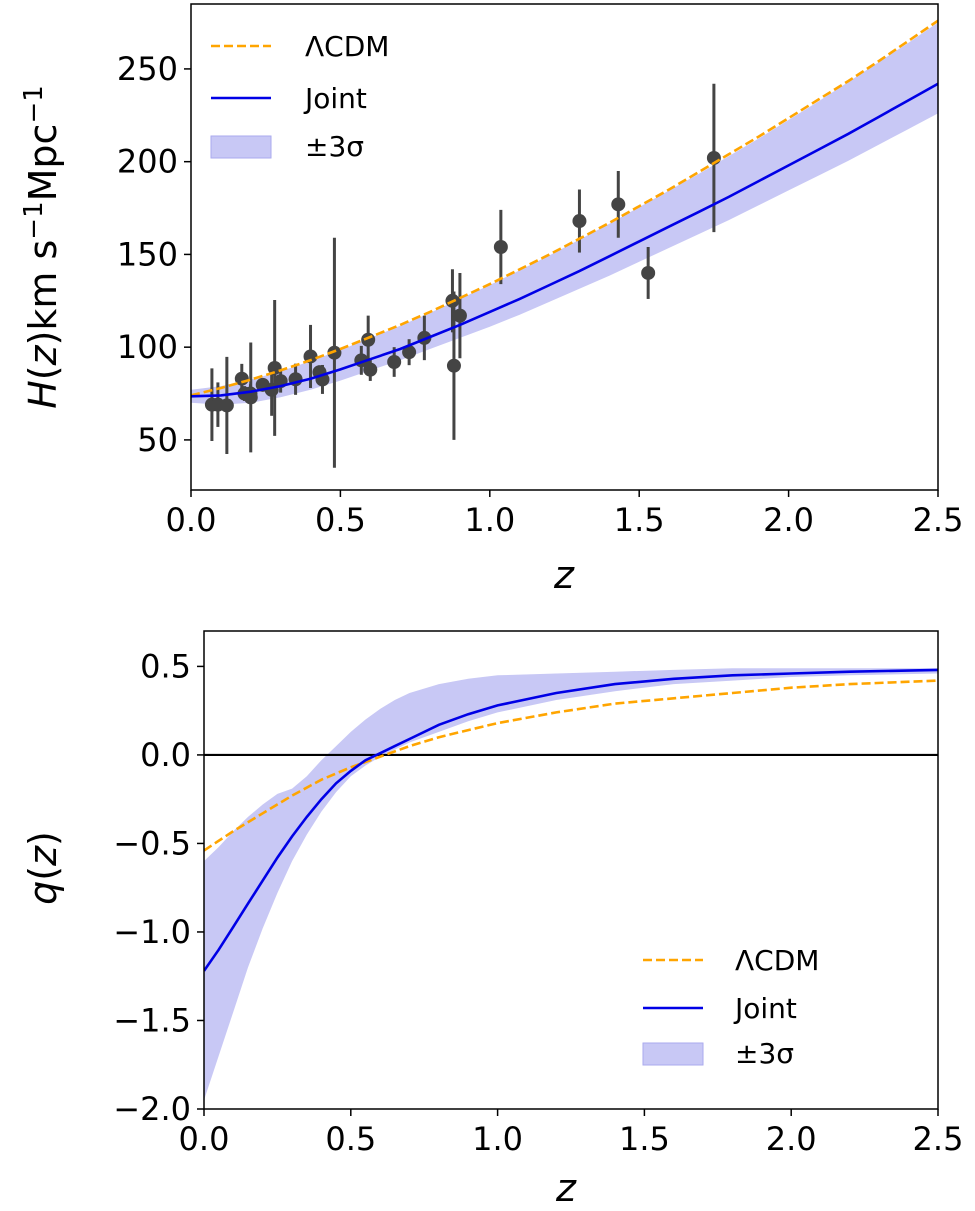  What do you see at coordinates (497, 1139) in the screenshot?
I see `qz-xtick-label: 1.0` at bounding box center [497, 1139].